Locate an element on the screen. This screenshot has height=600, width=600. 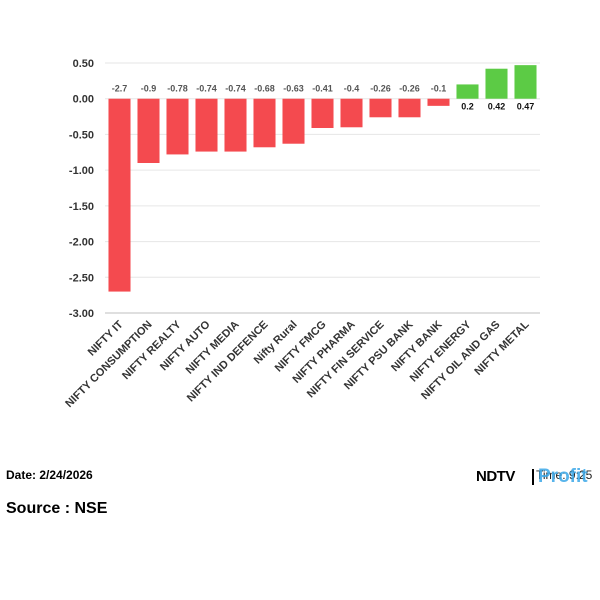
time-label: Time: 9:25 is located at coordinates (564, 475).